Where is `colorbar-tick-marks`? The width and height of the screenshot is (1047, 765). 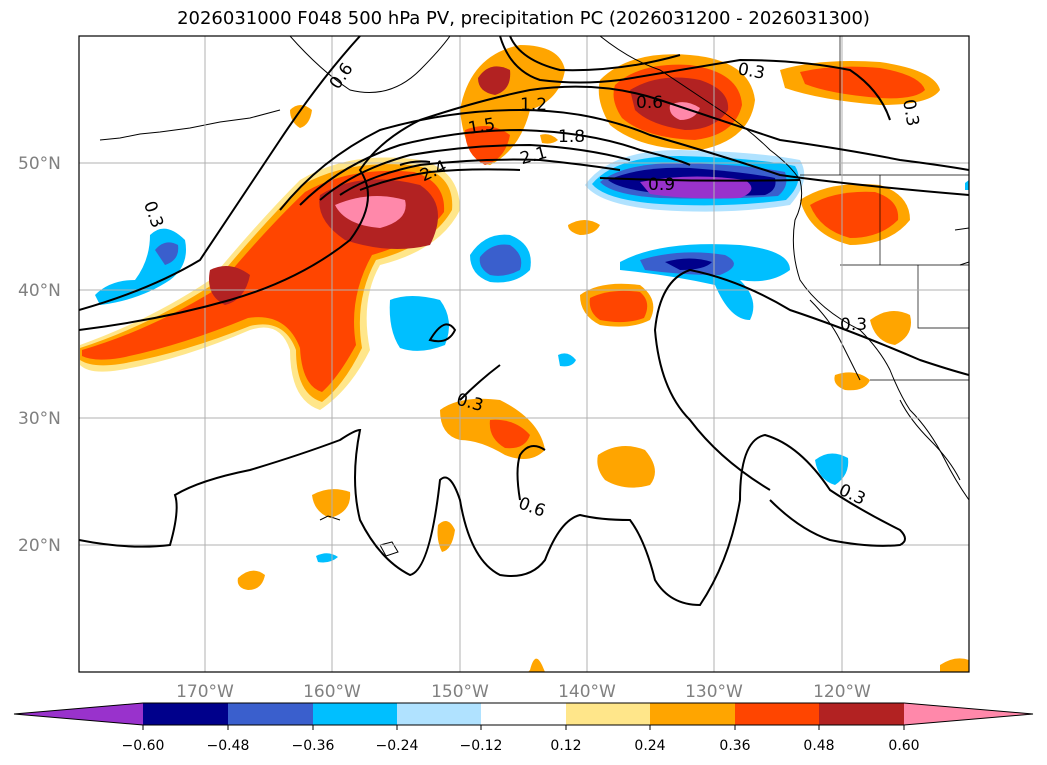 colorbar-tick-marks is located at coordinates (523, 727).